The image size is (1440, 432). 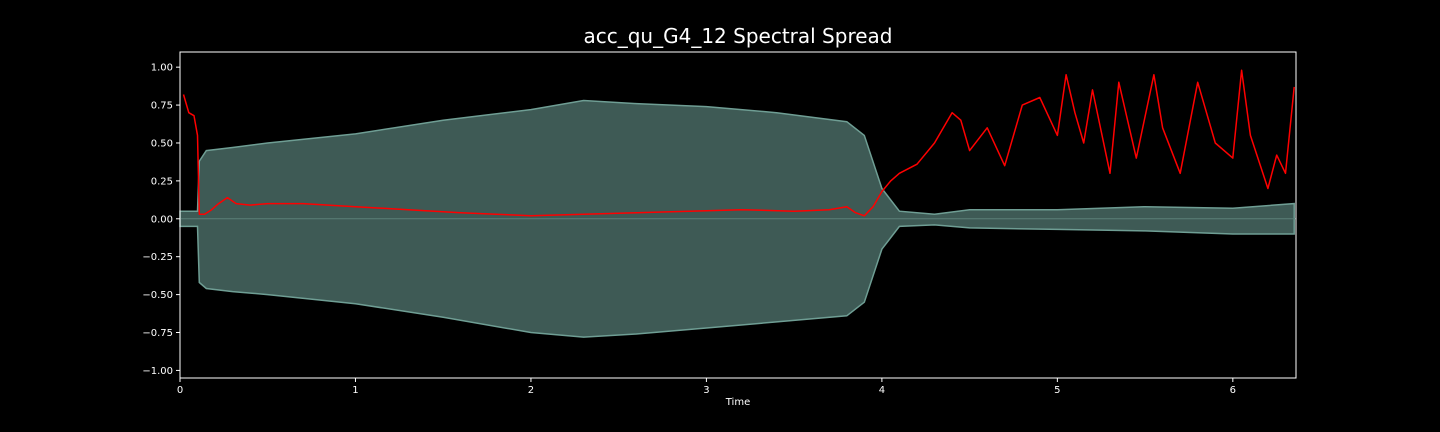 I want to click on x-tick-label: 6, so click(x=1233, y=390).